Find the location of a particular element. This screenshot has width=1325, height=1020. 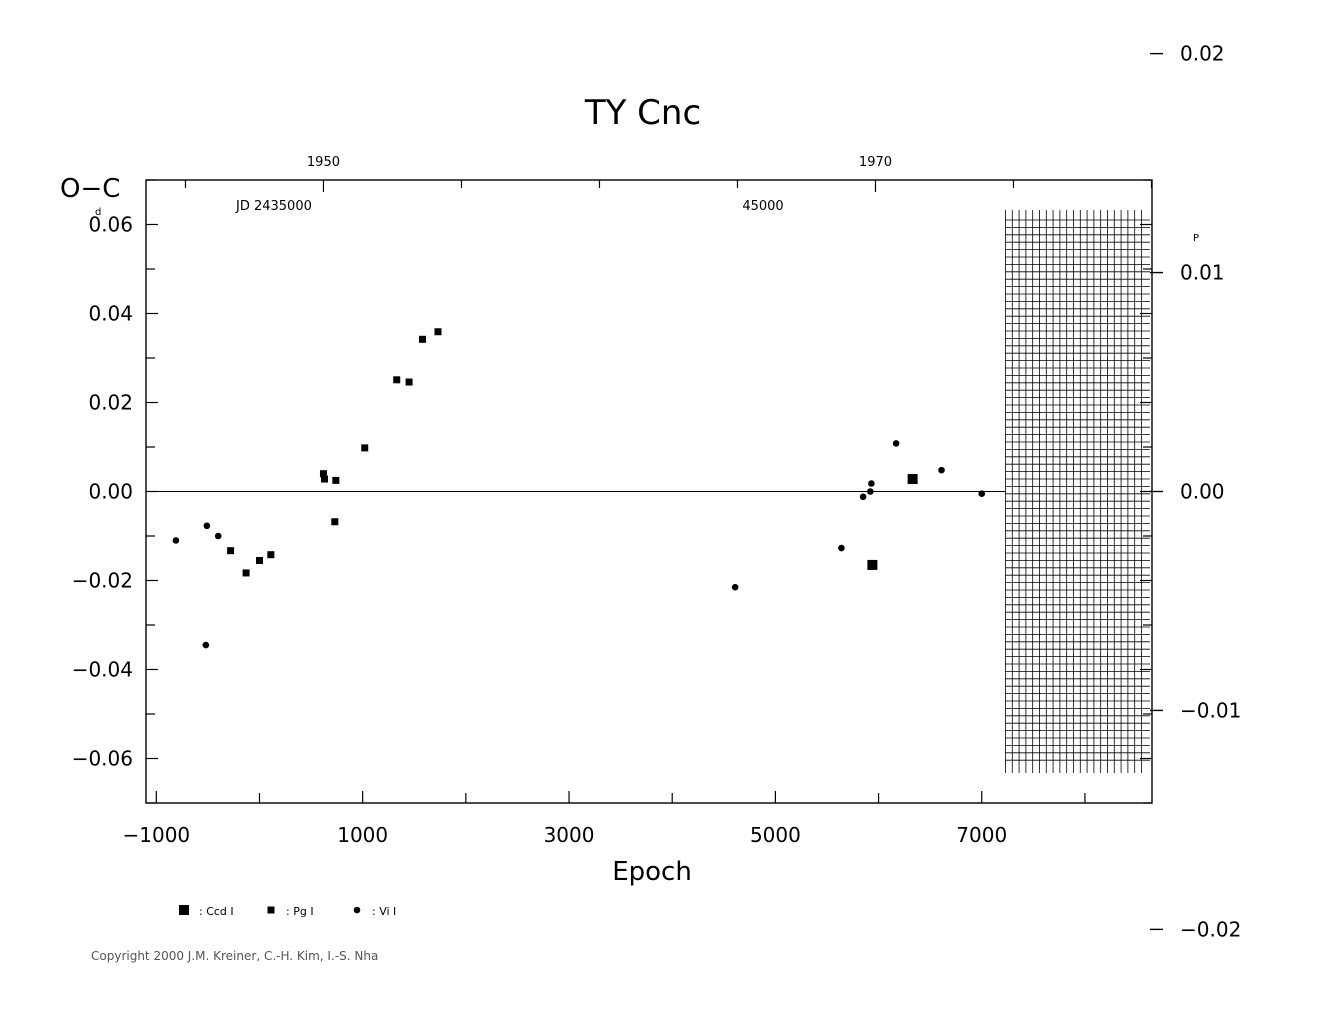

right-tick-label: 0.00 is located at coordinates (1202, 492).